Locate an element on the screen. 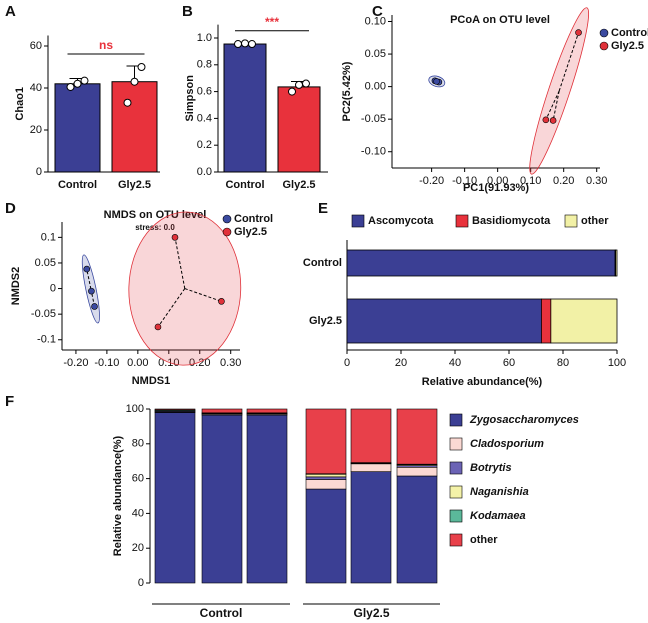  panel-letter: B is located at coordinates (187, 11).